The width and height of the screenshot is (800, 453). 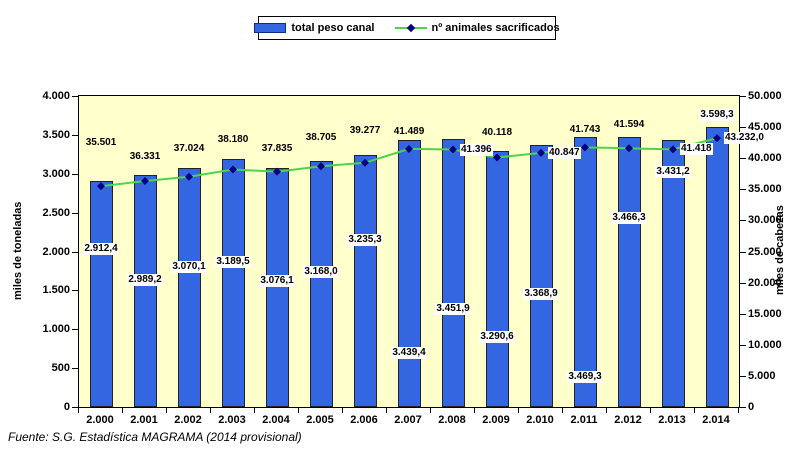 I want to click on legend-bar-label: total peso canal, so click(x=333, y=28).